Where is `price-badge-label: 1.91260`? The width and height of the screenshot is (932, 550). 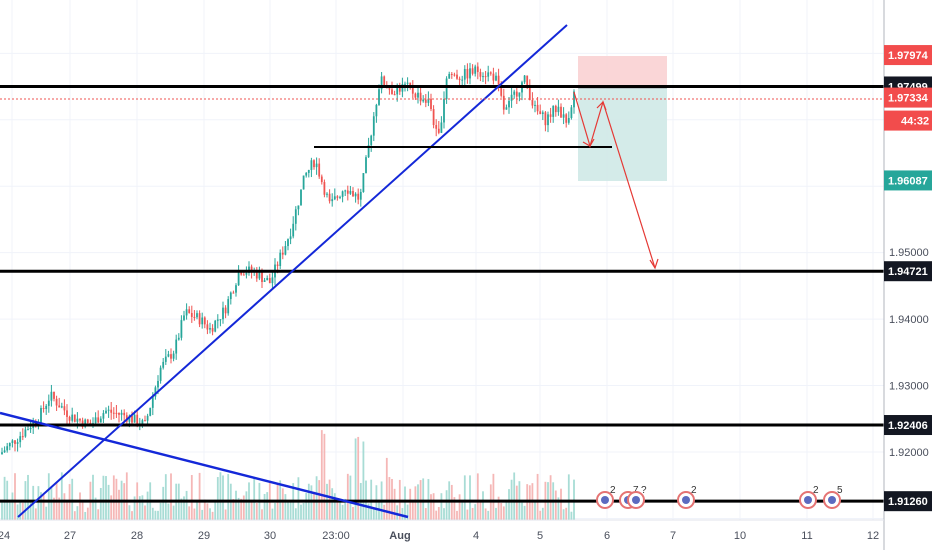 price-badge-label: 1.91260 is located at coordinates (908, 502).